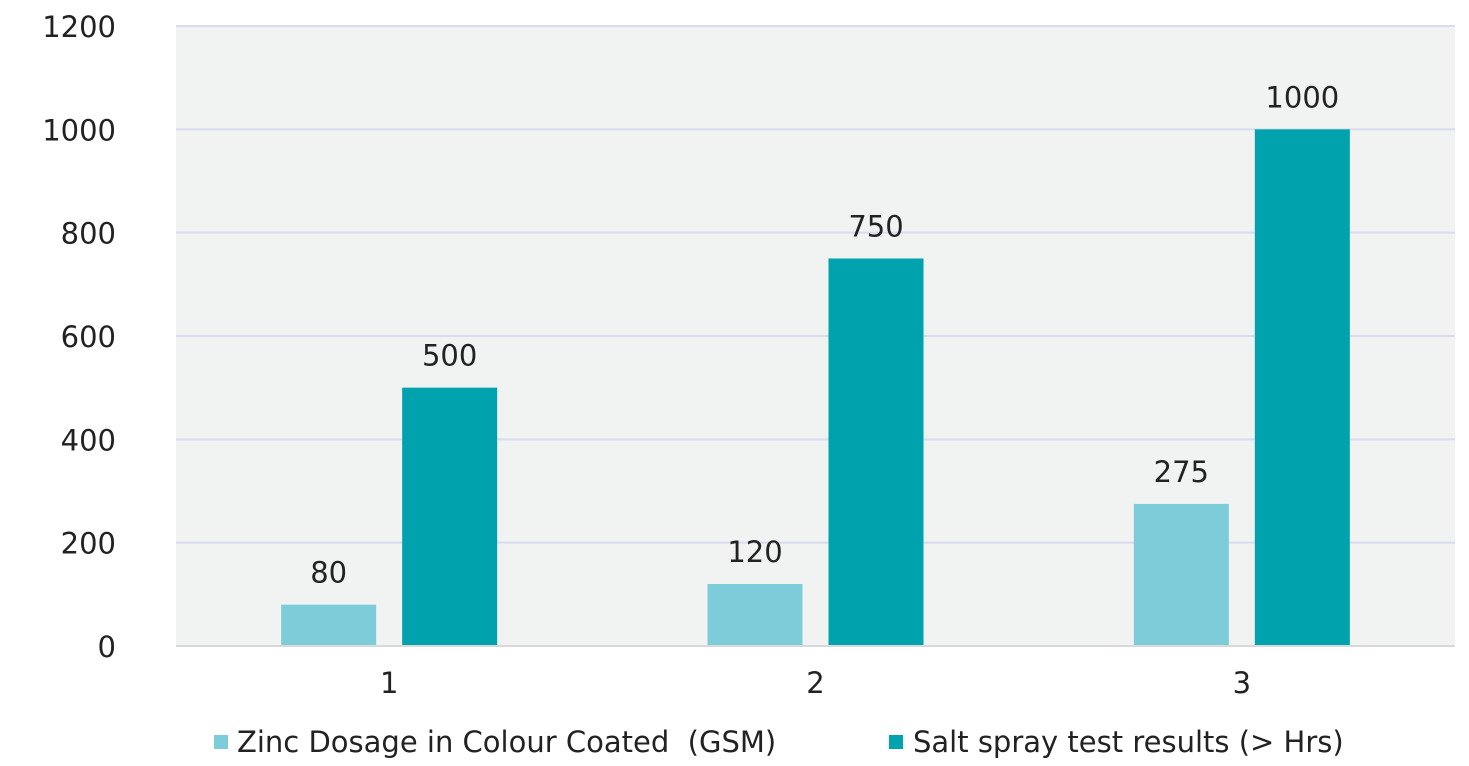  Describe the element at coordinates (506, 742) in the screenshot. I see `legend-label-zinc: Zinc Dosage in Colour Coated (GSM)` at that location.